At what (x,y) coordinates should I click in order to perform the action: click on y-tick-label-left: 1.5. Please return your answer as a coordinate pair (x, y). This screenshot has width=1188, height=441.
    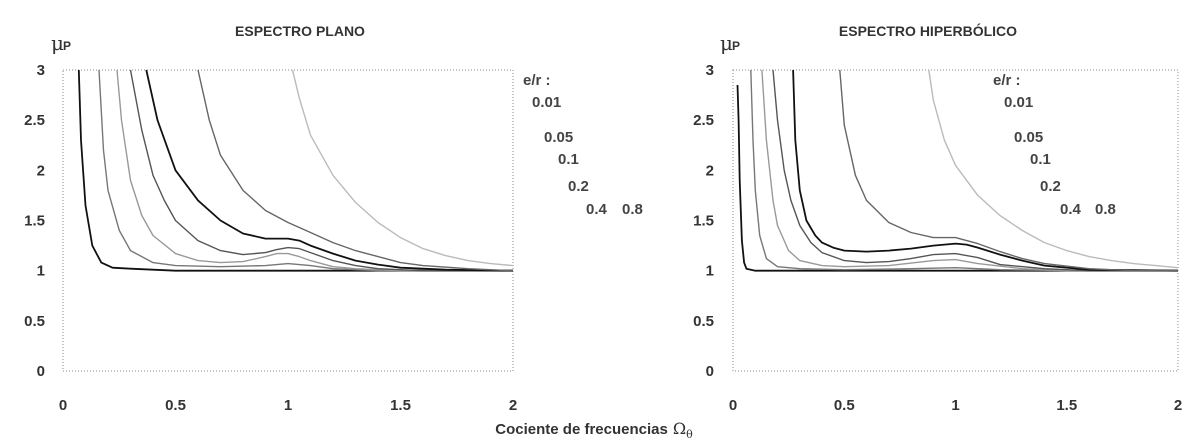
    Looking at the image, I should click on (34, 221).